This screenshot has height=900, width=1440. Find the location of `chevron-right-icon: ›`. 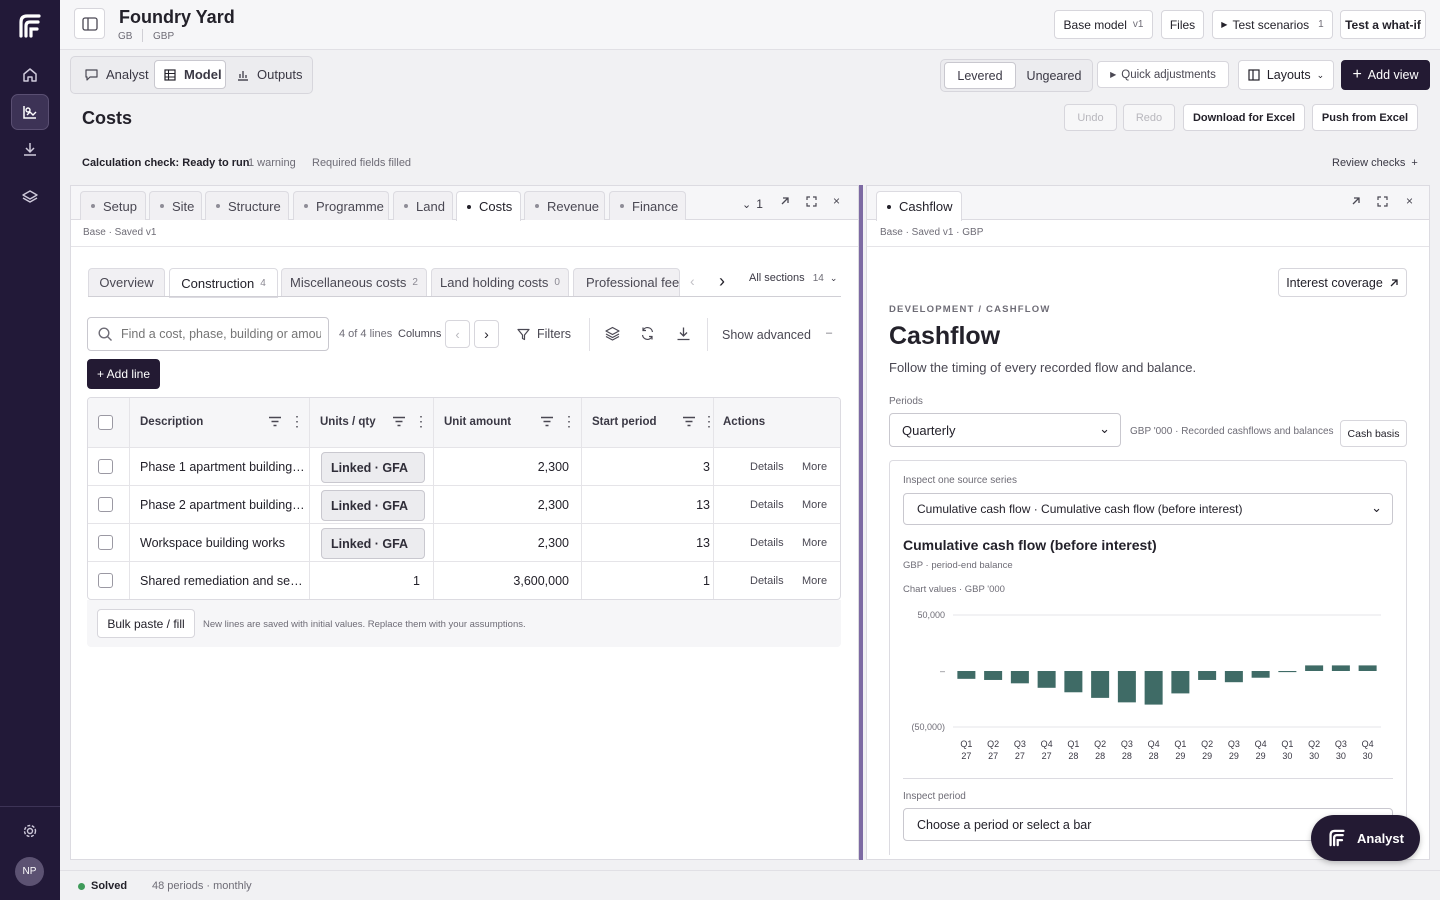

chevron-right-icon: › is located at coordinates (722, 281).